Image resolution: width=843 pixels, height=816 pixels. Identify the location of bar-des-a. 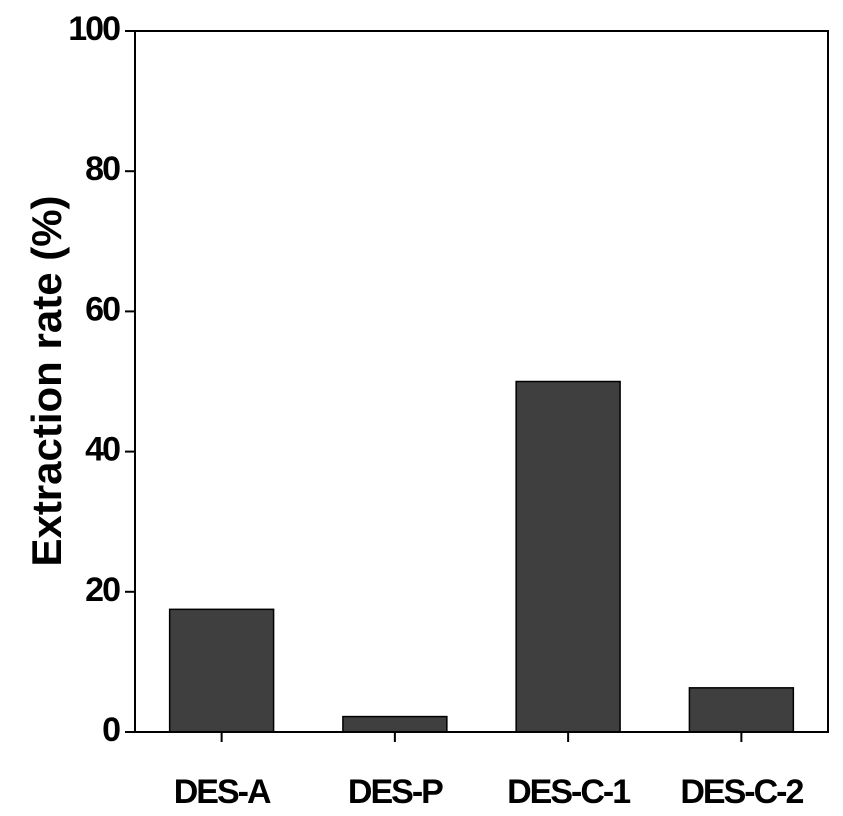
(221, 670).